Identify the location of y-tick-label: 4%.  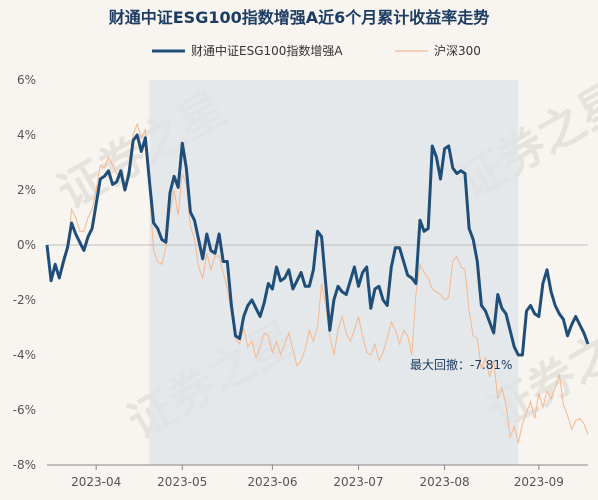
(26, 135).